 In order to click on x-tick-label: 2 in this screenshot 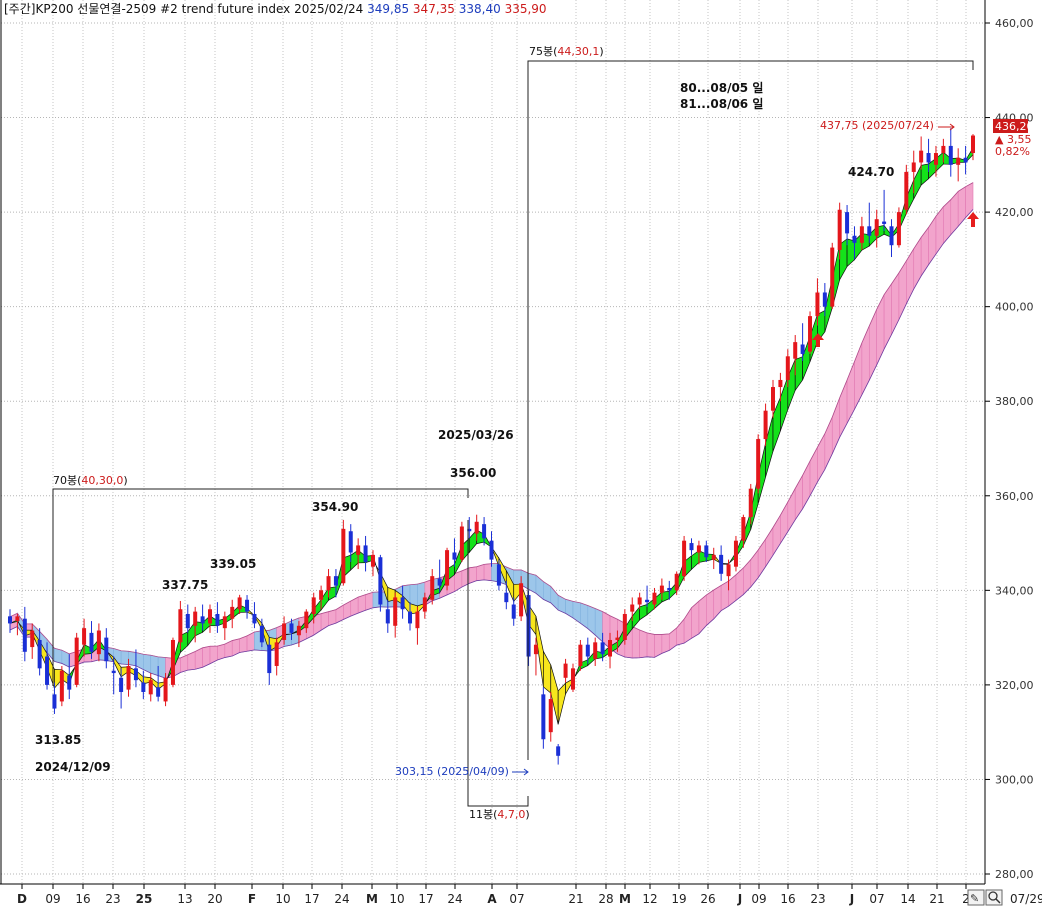, I will do `click(966, 899)`.